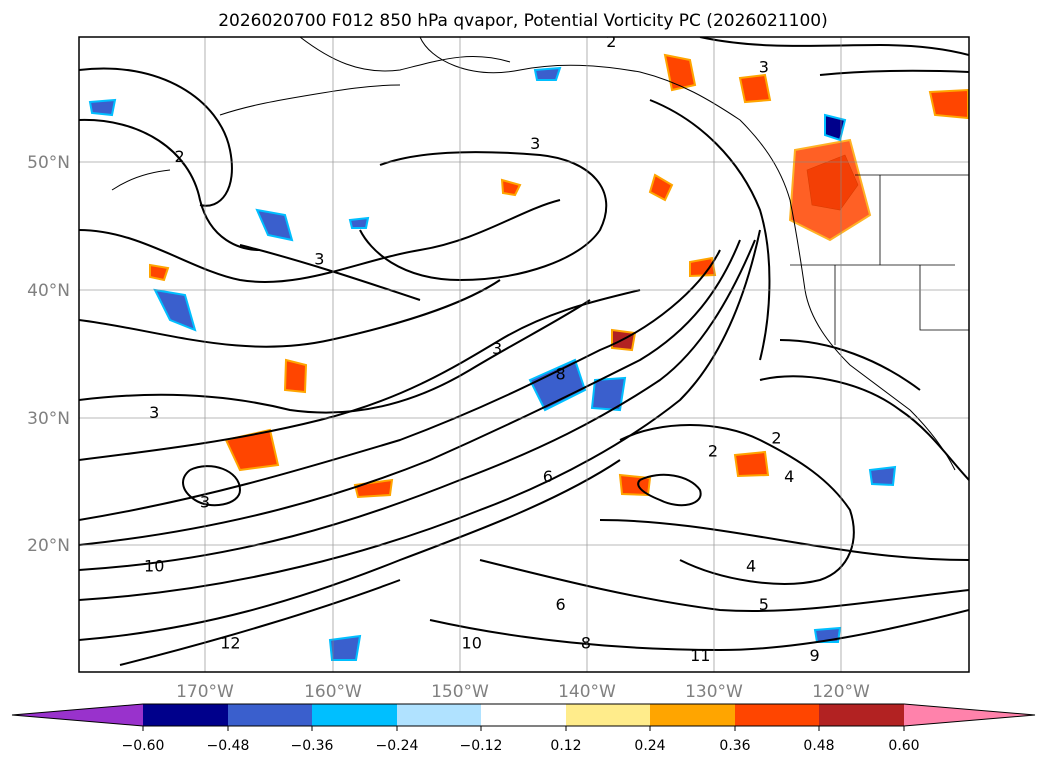 Image resolution: width=1047 pixels, height=765 pixels. I want to click on colorbar-tick-label: −0.60, so click(143, 746).